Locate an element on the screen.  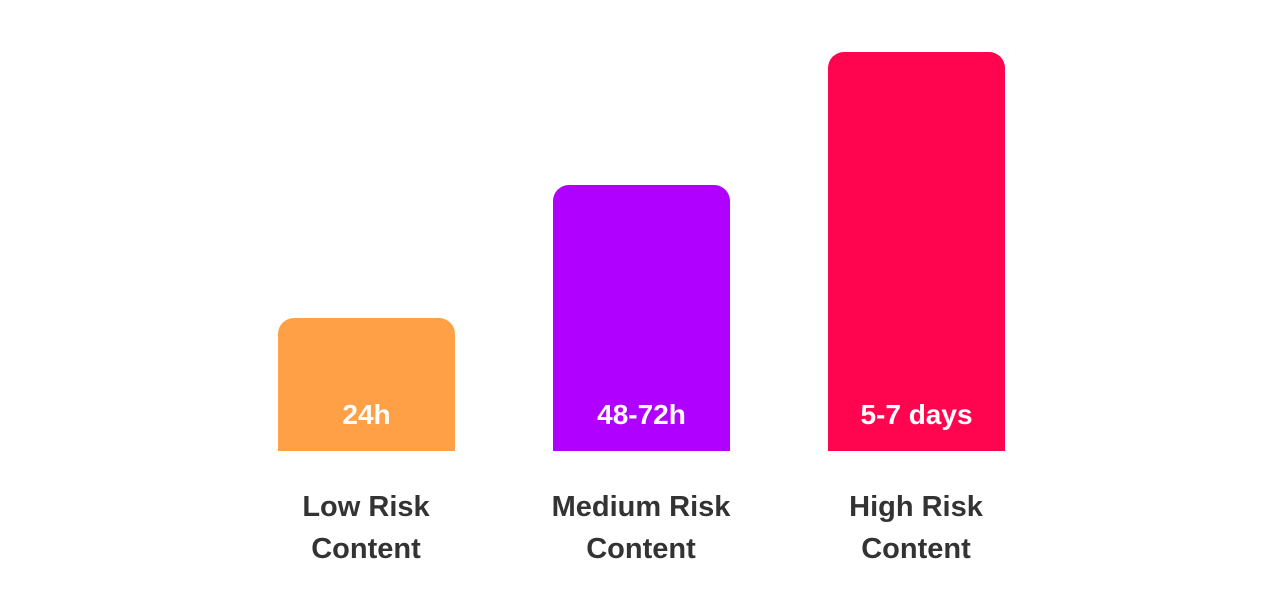
bar: 5-7 days is located at coordinates (916, 251).